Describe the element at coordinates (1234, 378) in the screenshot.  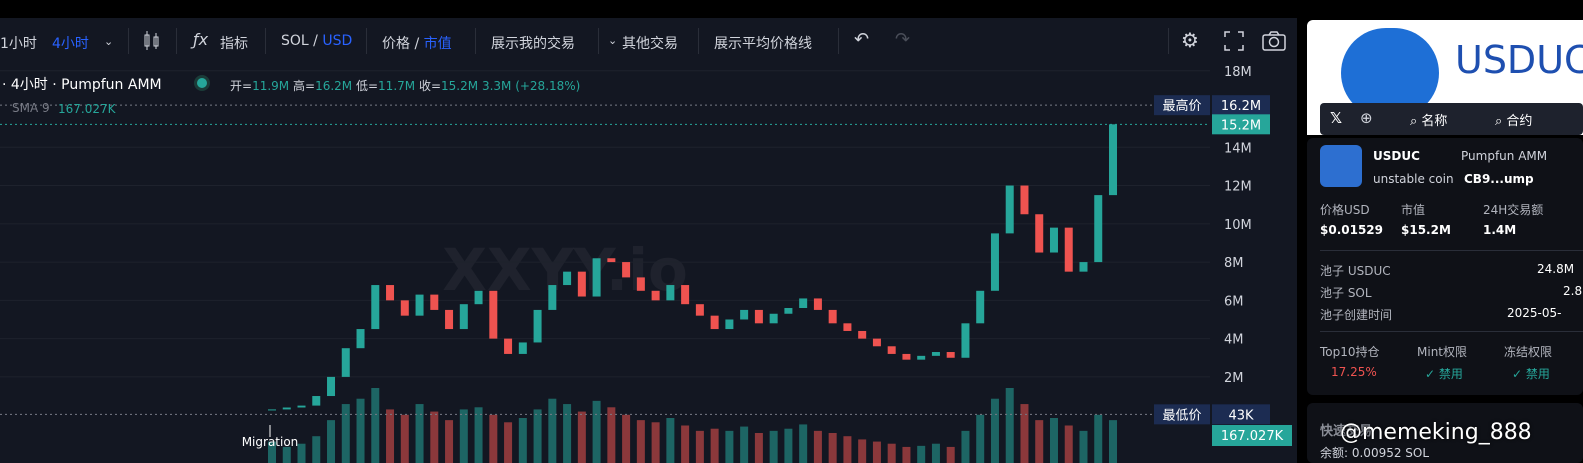
I see `y-tick-label: 2M` at that location.